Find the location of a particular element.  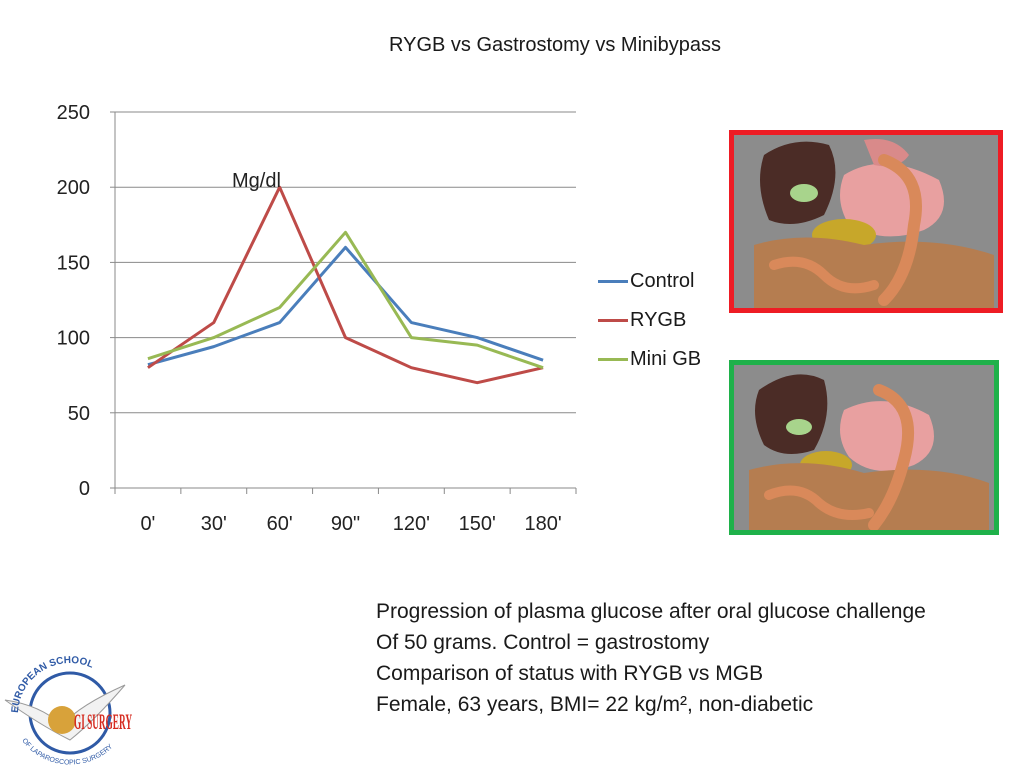

x-tick-label: 30' is located at coordinates (214, 524).